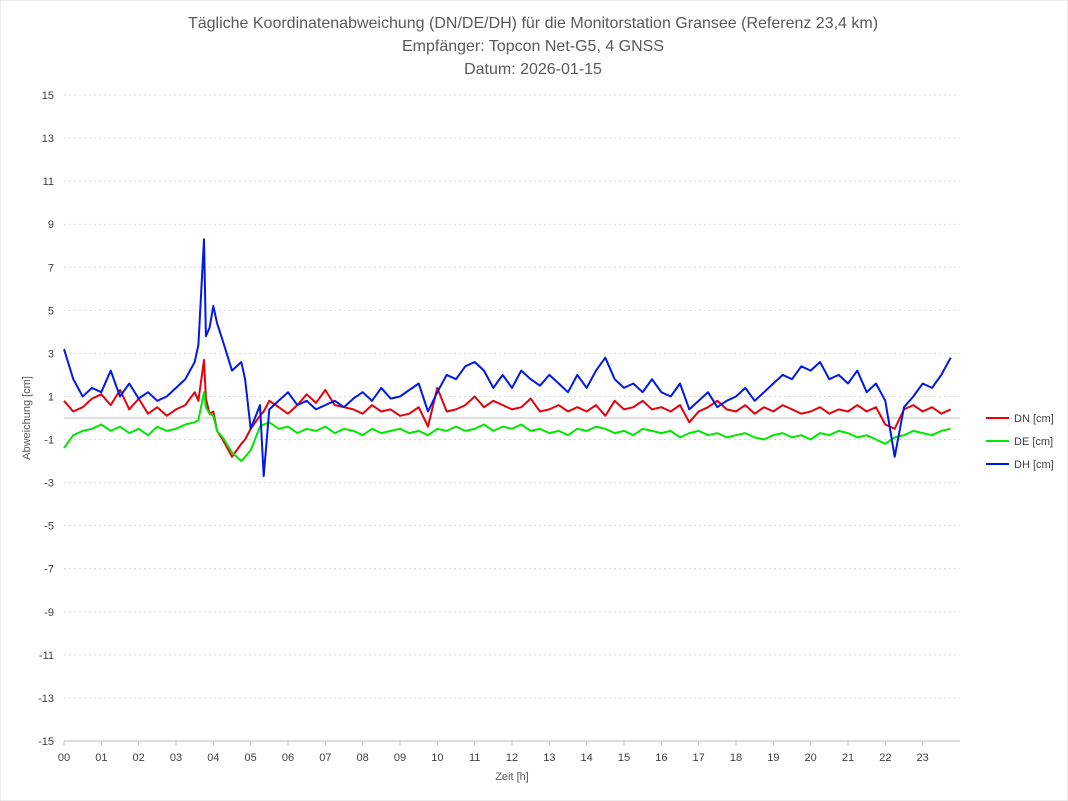 This screenshot has height=801, width=1068. What do you see at coordinates (512, 777) in the screenshot?
I see `x-axis-label: Zeit [h]` at bounding box center [512, 777].